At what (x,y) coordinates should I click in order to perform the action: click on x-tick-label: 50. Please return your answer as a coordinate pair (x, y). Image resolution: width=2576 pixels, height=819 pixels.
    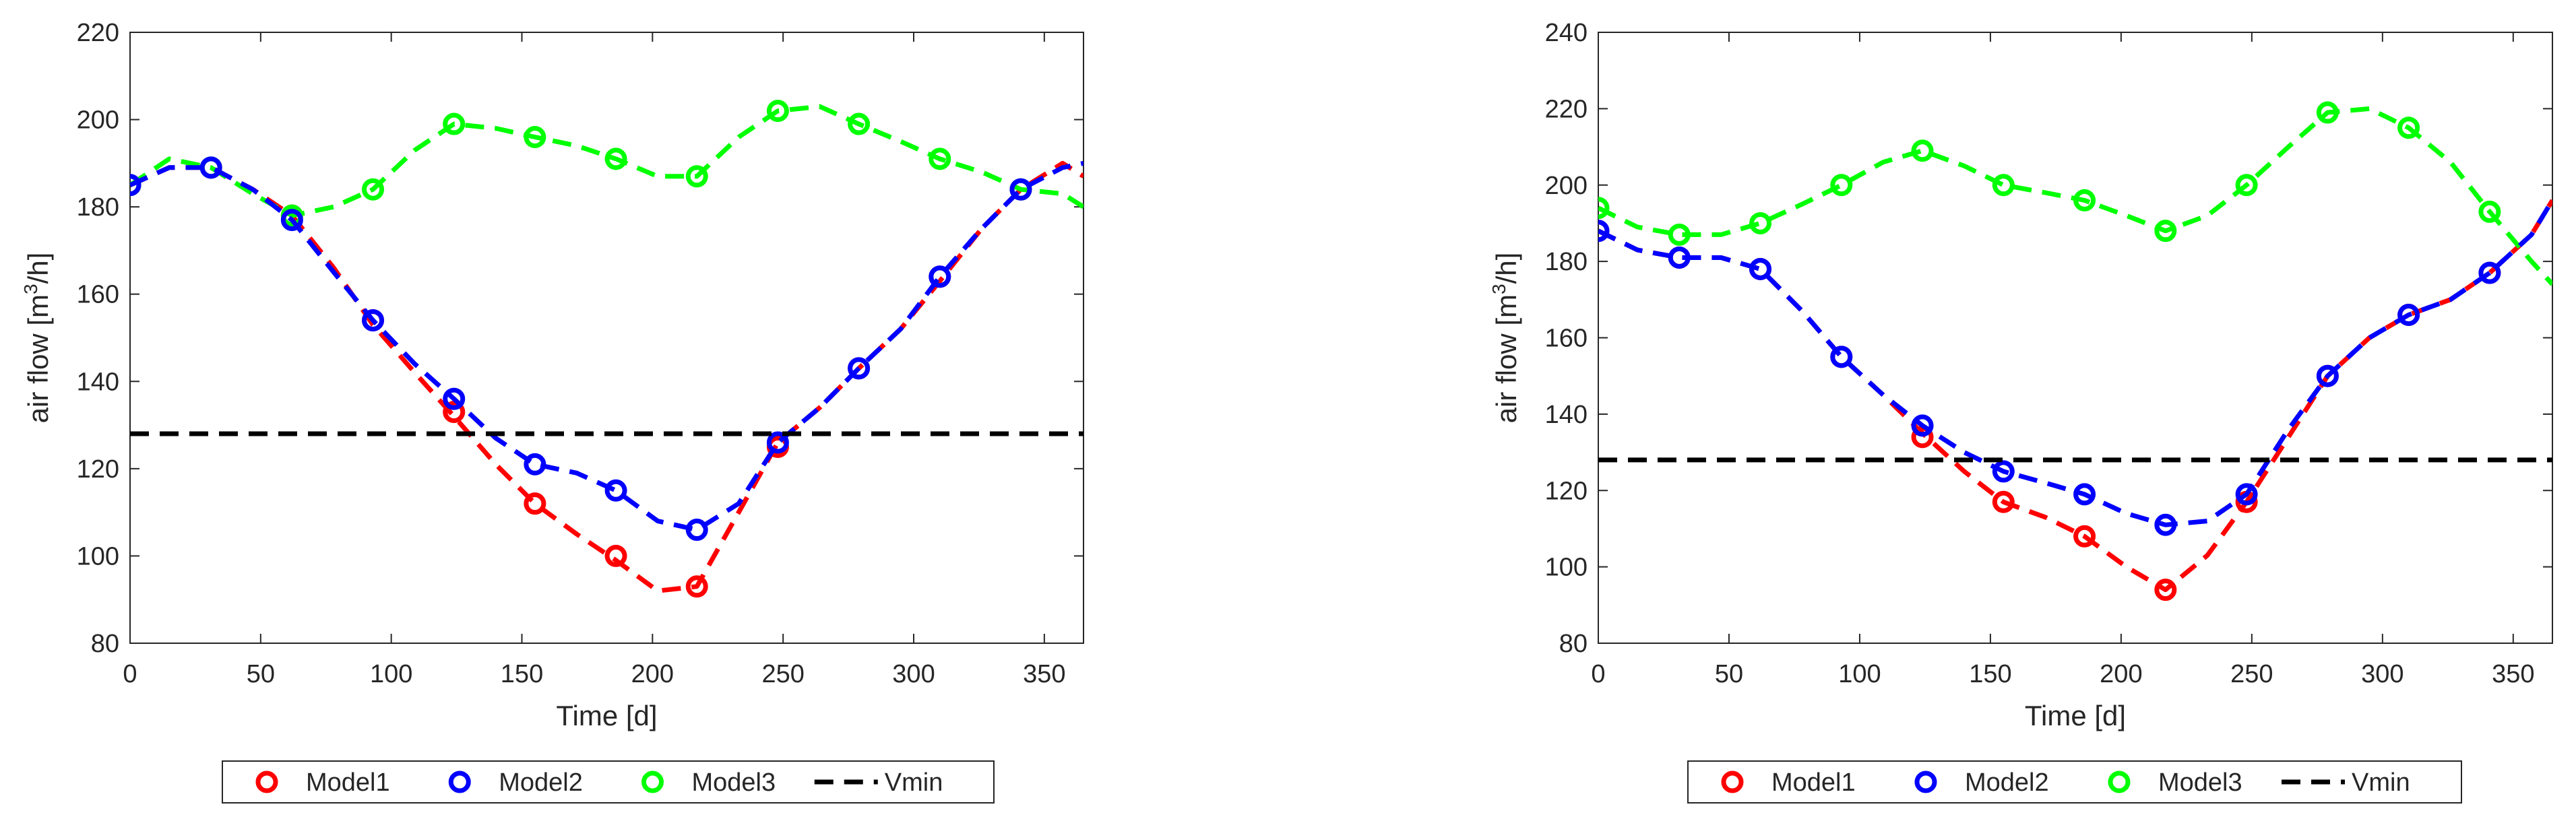
    Looking at the image, I should click on (1729, 674).